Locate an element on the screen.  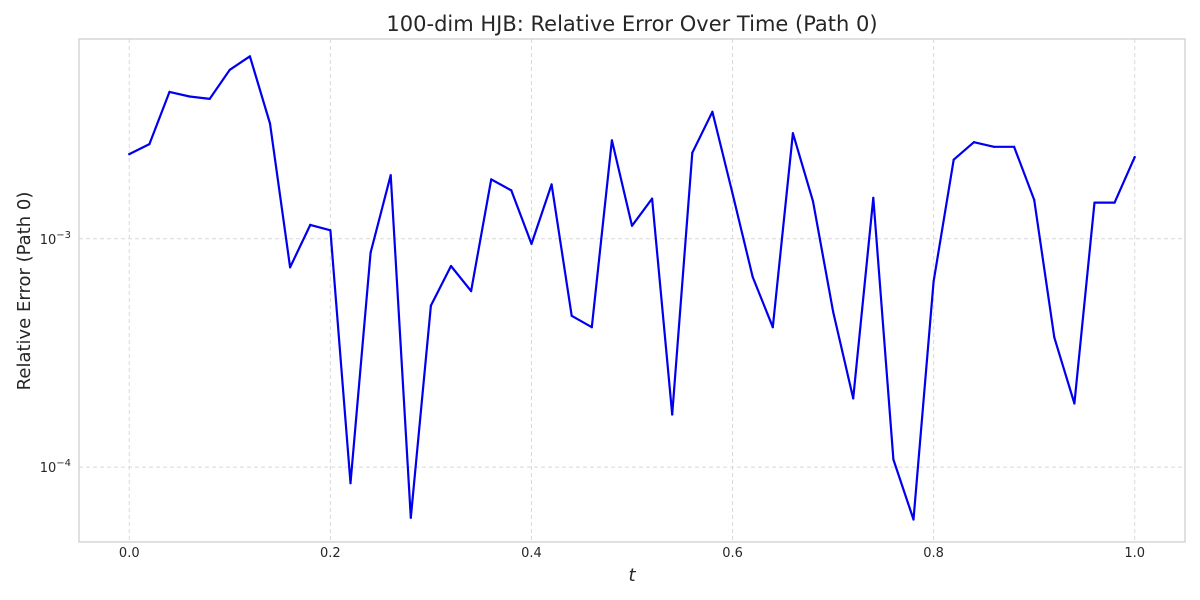
x-tick-label: 0.4 is located at coordinates (531, 553).